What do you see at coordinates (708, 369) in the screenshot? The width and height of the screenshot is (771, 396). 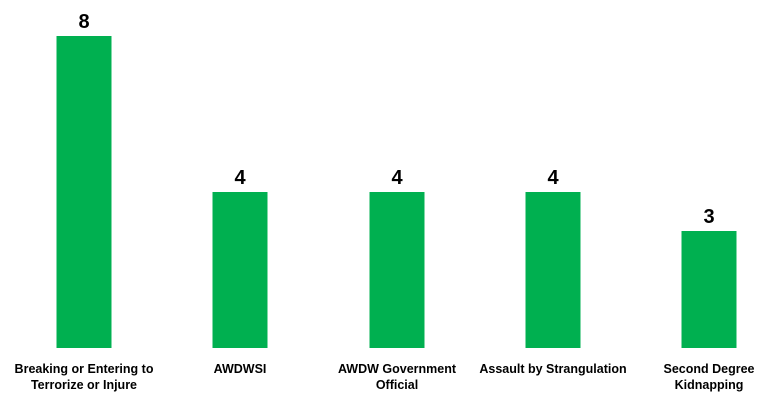 I see `category-label-line: Second Degree` at bounding box center [708, 369].